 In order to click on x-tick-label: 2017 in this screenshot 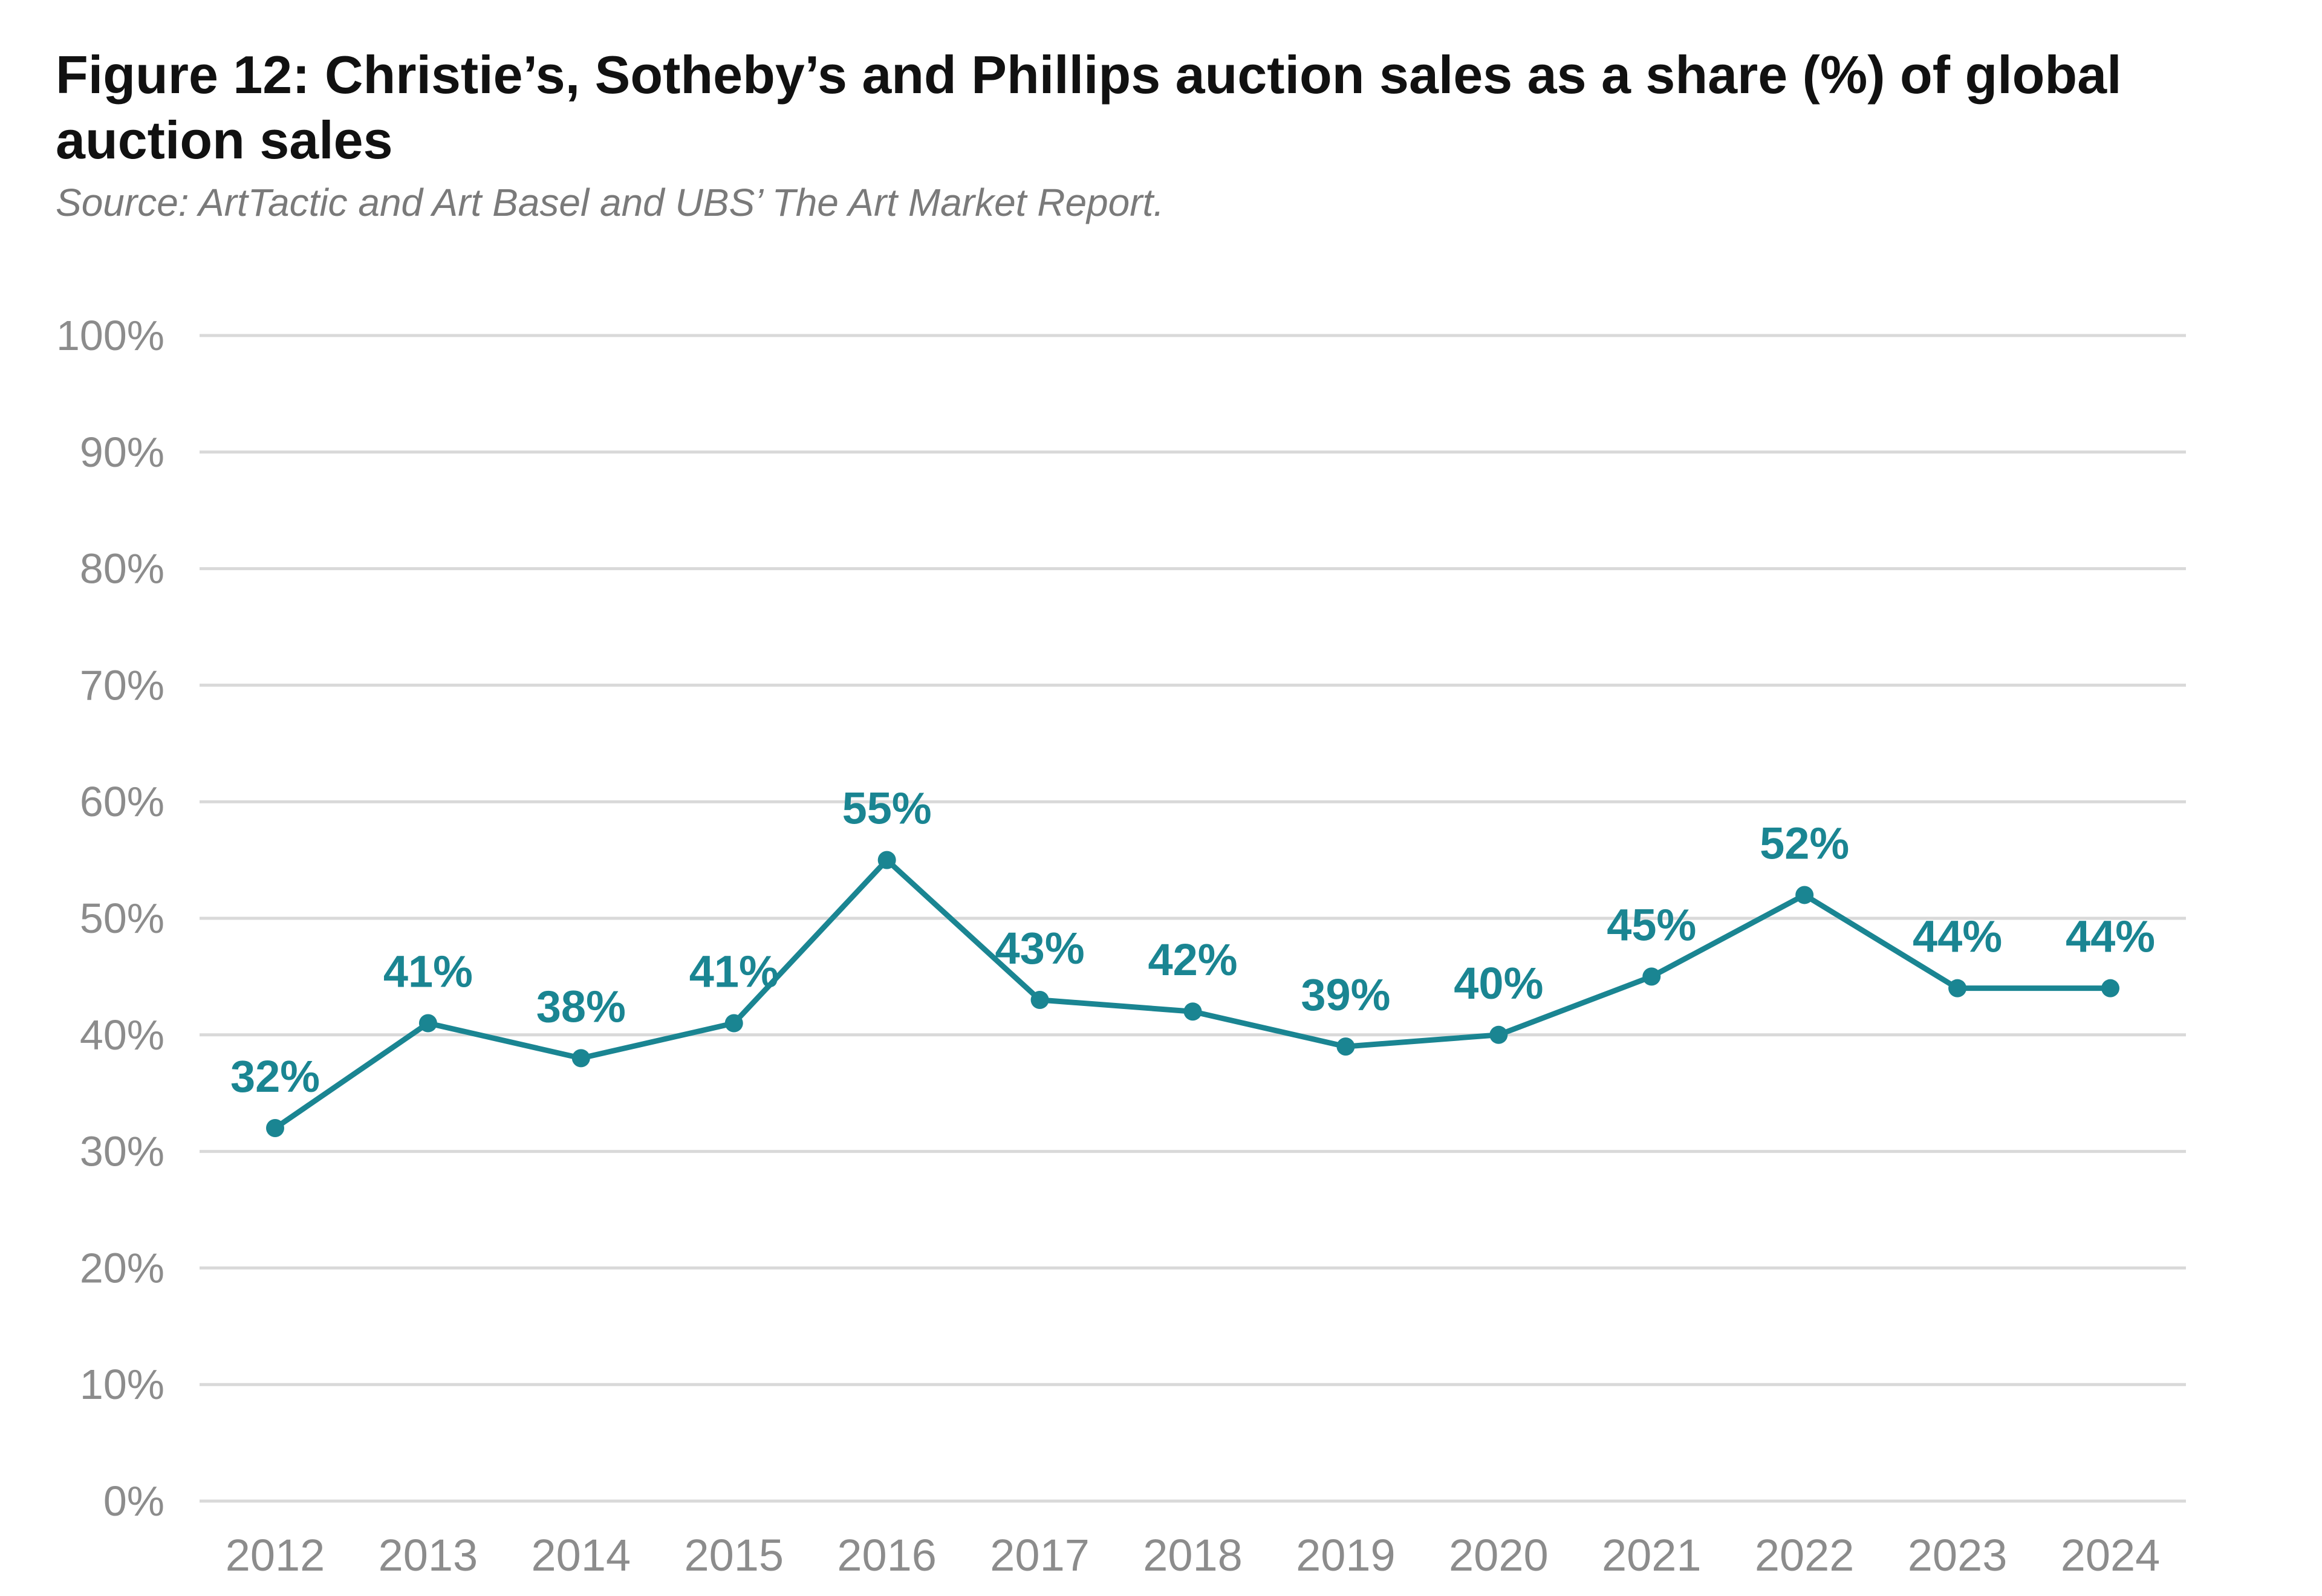, I will do `click(1040, 1555)`.